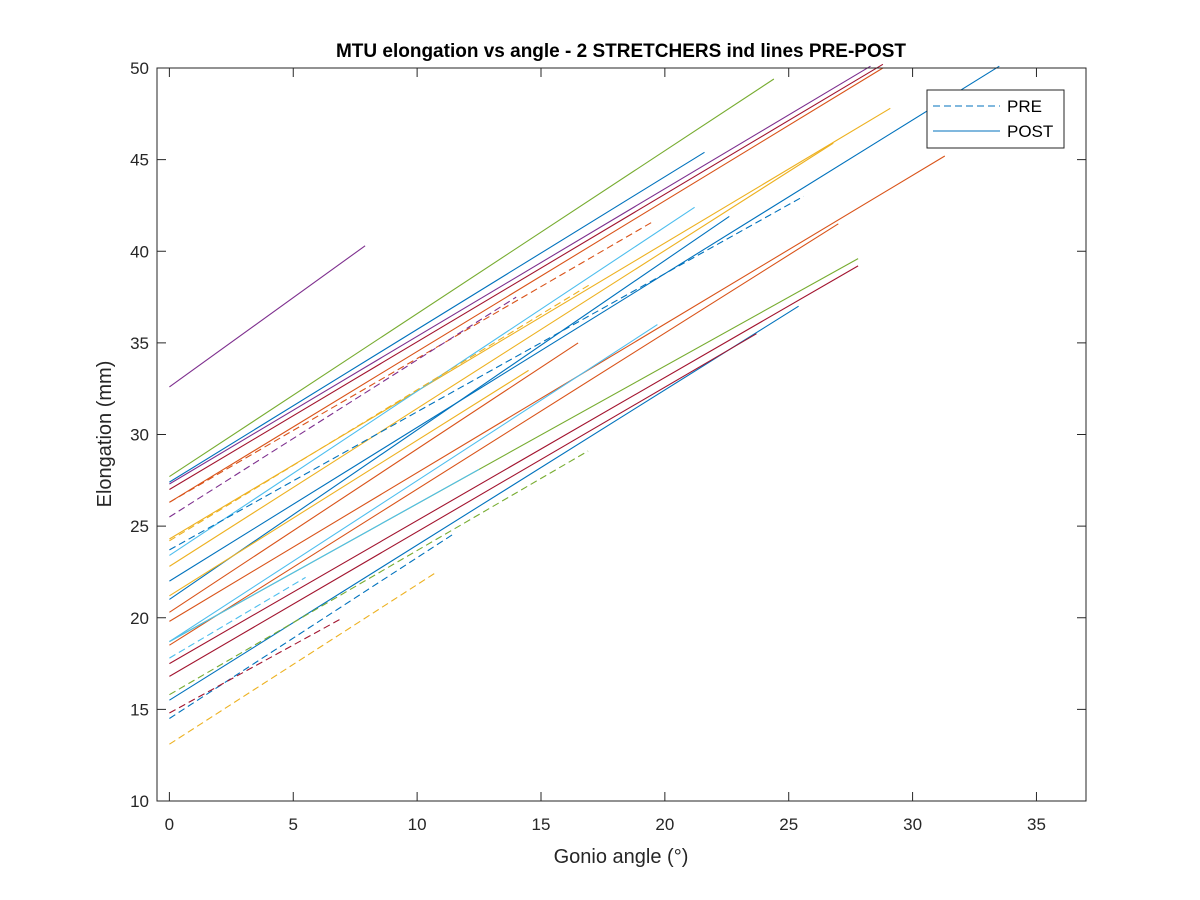 Image resolution: width=1200 pixels, height=900 pixels. What do you see at coordinates (1024, 106) in the screenshot?
I see `legend-pre-label: PRE` at bounding box center [1024, 106].